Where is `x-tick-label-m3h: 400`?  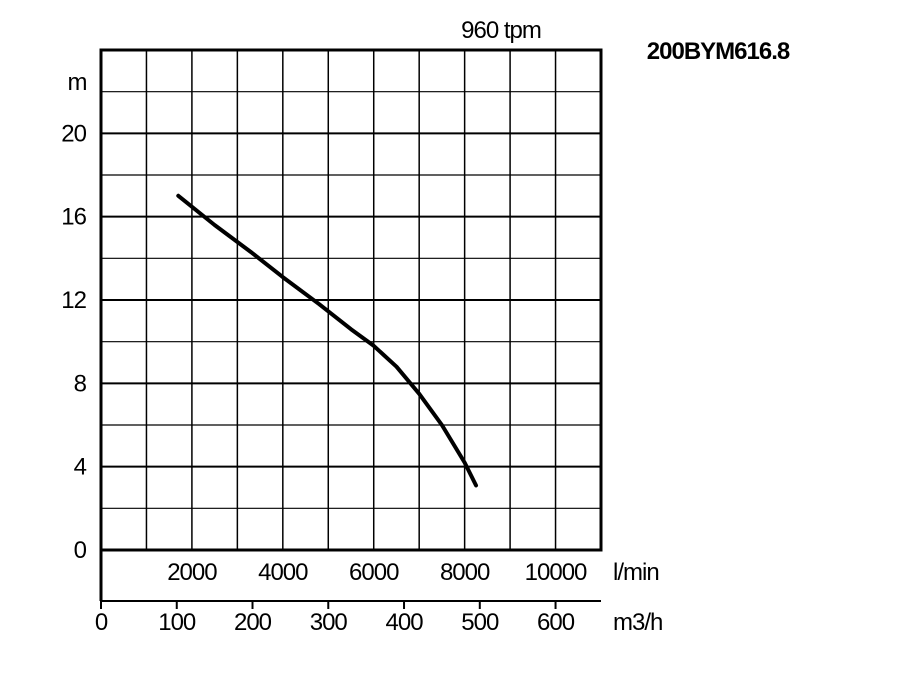 x-tick-label-m3h: 400 is located at coordinates (405, 622).